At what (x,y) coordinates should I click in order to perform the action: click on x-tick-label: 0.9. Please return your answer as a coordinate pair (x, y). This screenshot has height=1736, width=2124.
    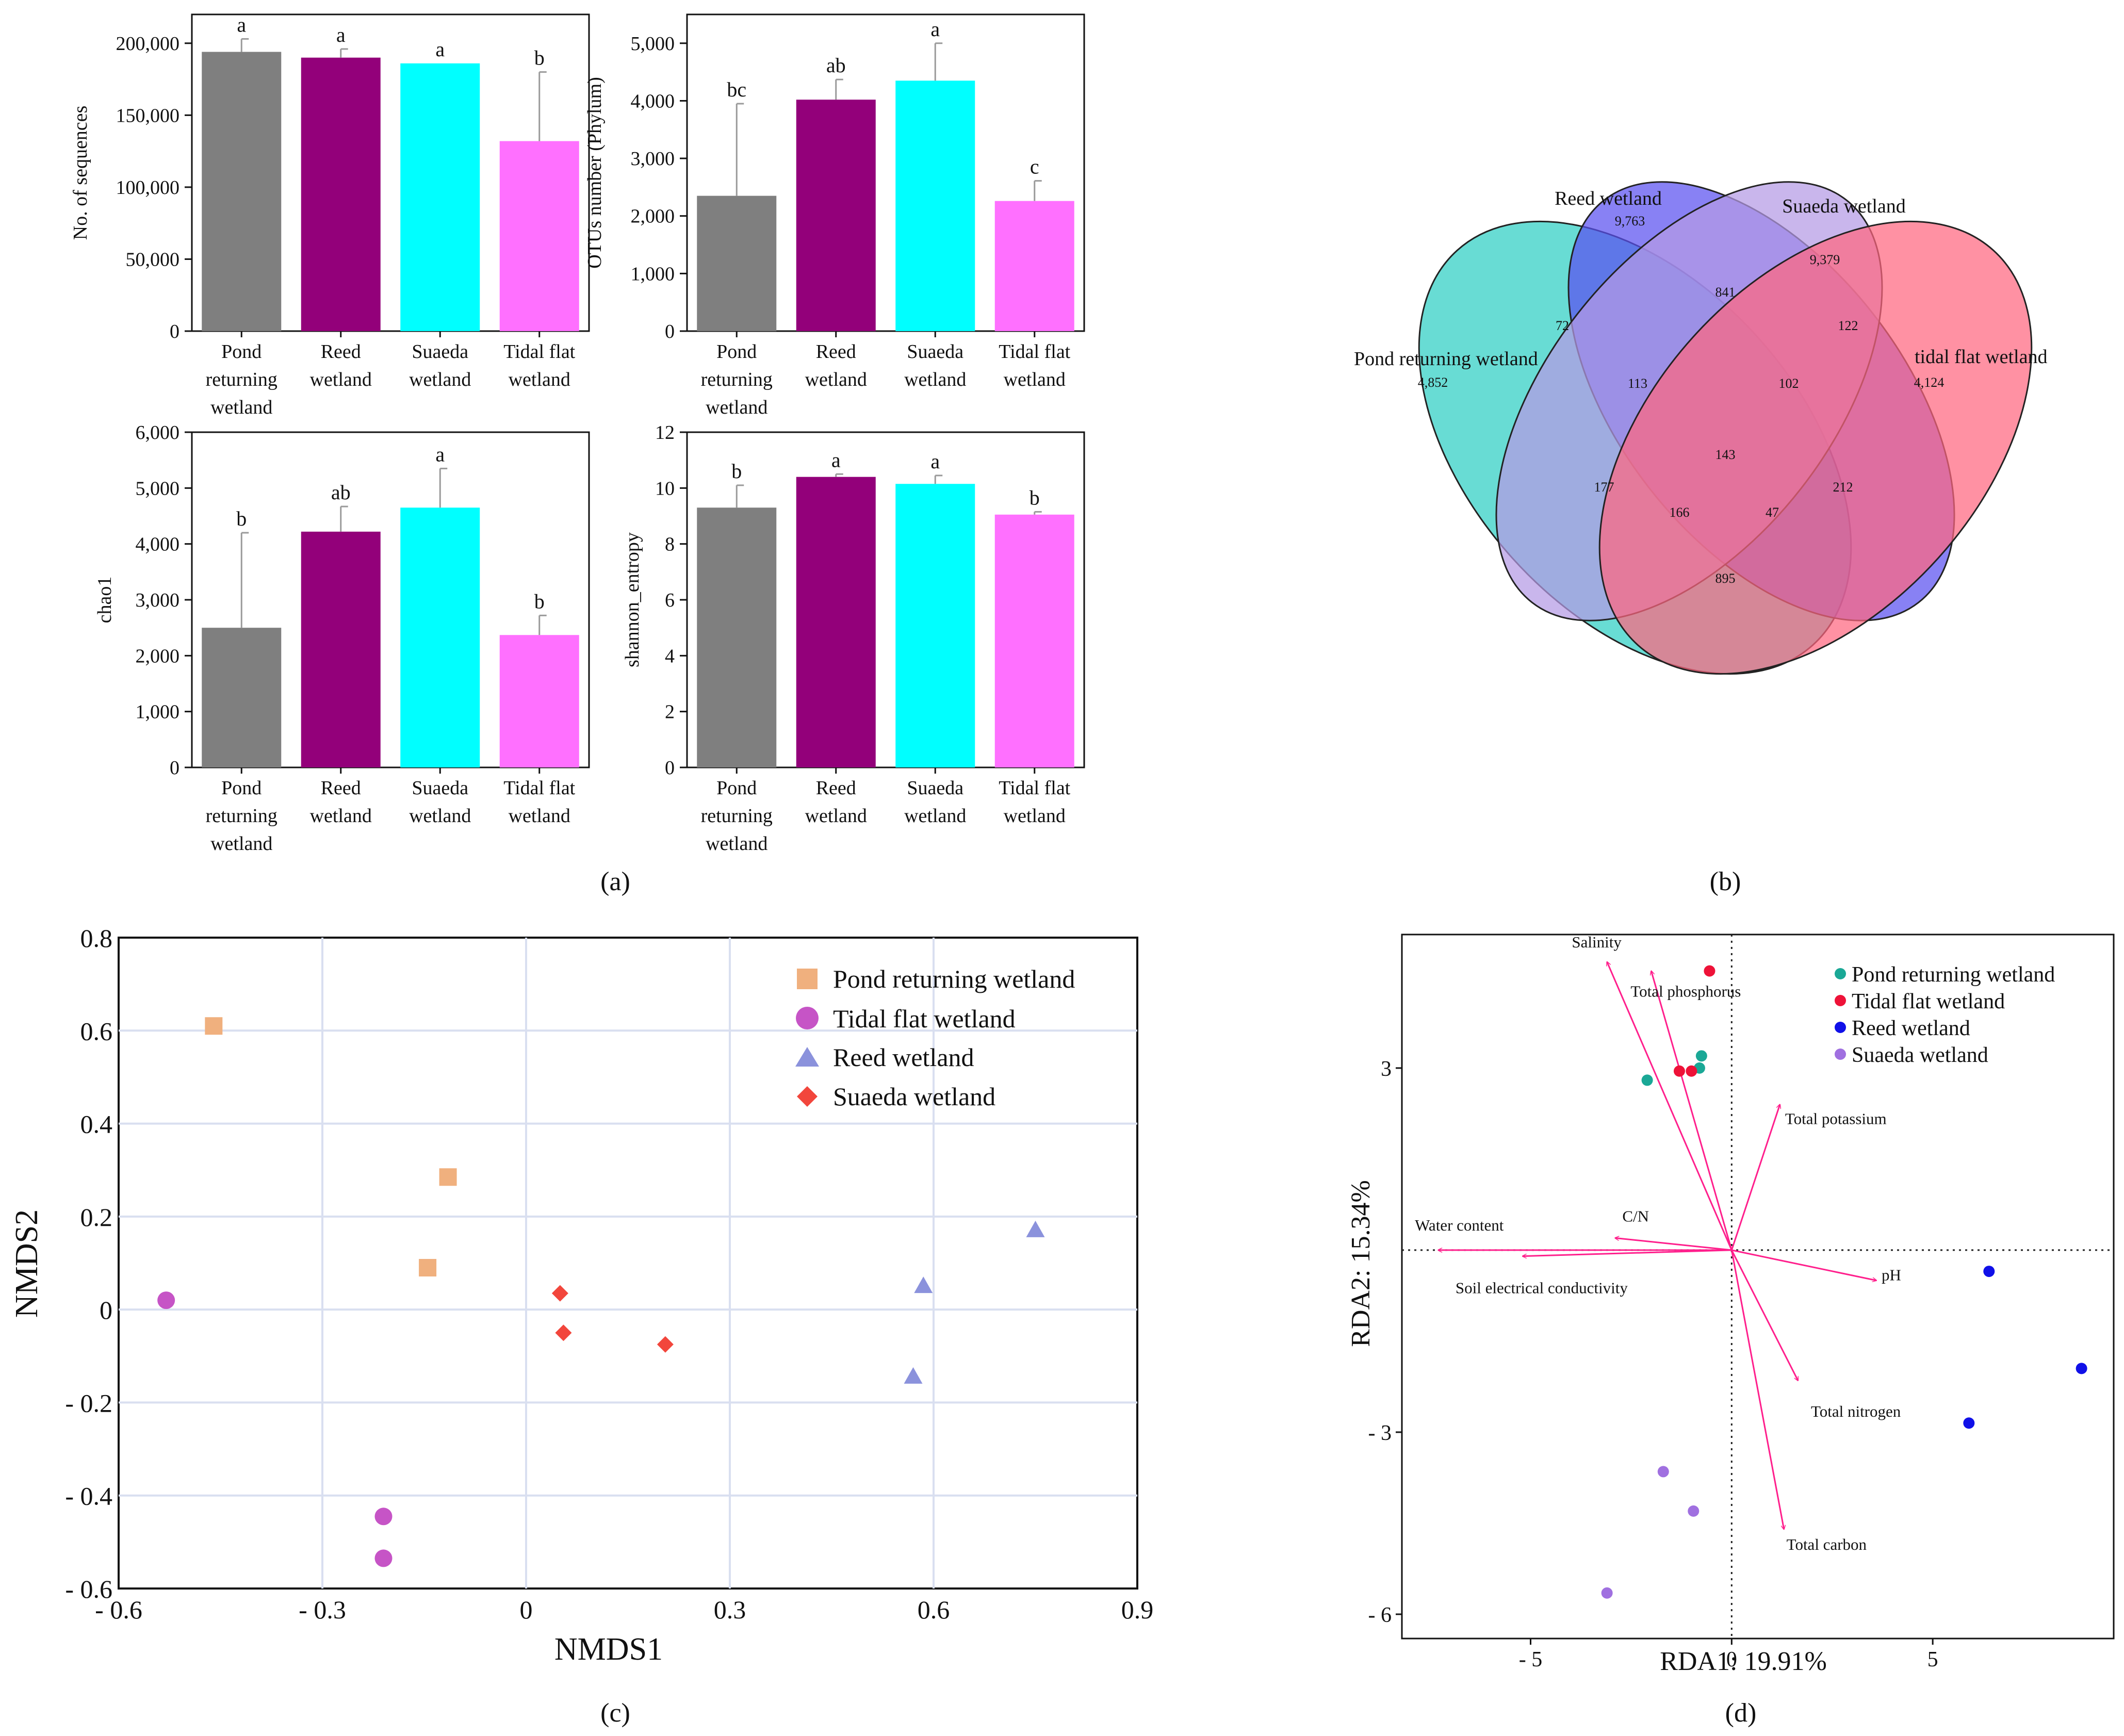
    Looking at the image, I should click on (1137, 1609).